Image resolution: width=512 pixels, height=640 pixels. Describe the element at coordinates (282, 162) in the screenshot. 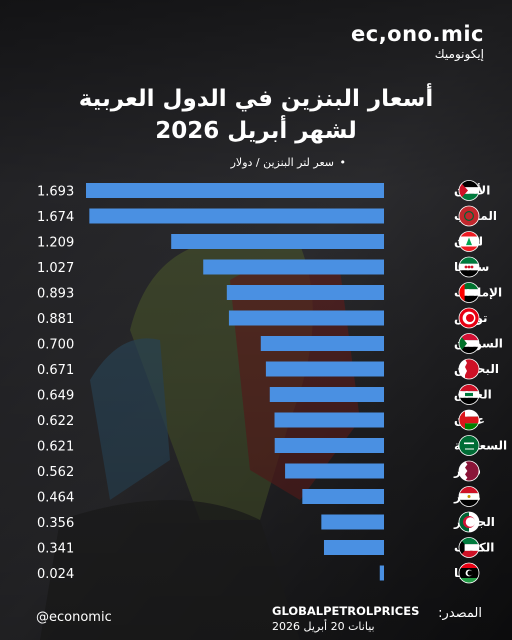

I see `unit-label: سعر لتر البنزين / دولار` at that location.